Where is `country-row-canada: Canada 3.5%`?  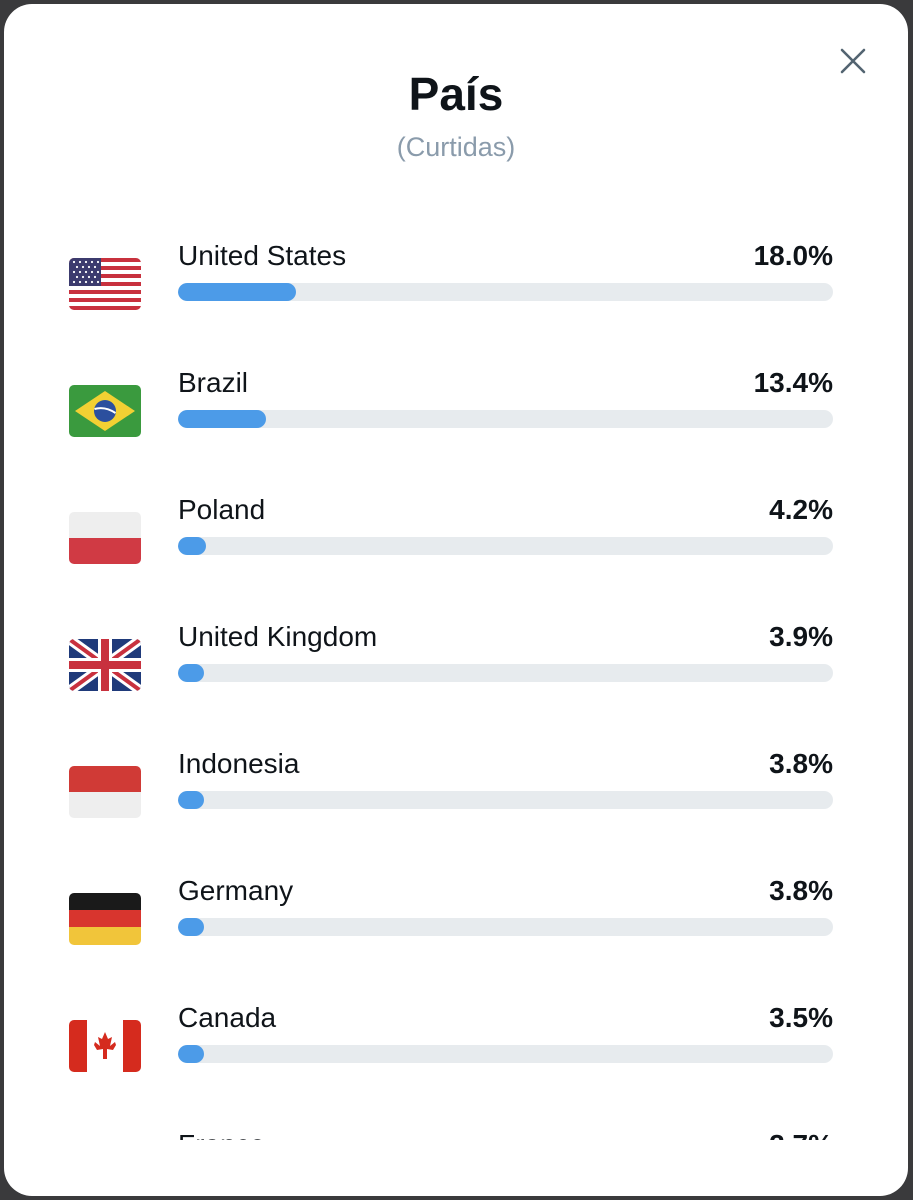
country-row-canada: Canada 3.5% is located at coordinates (456, 1059).